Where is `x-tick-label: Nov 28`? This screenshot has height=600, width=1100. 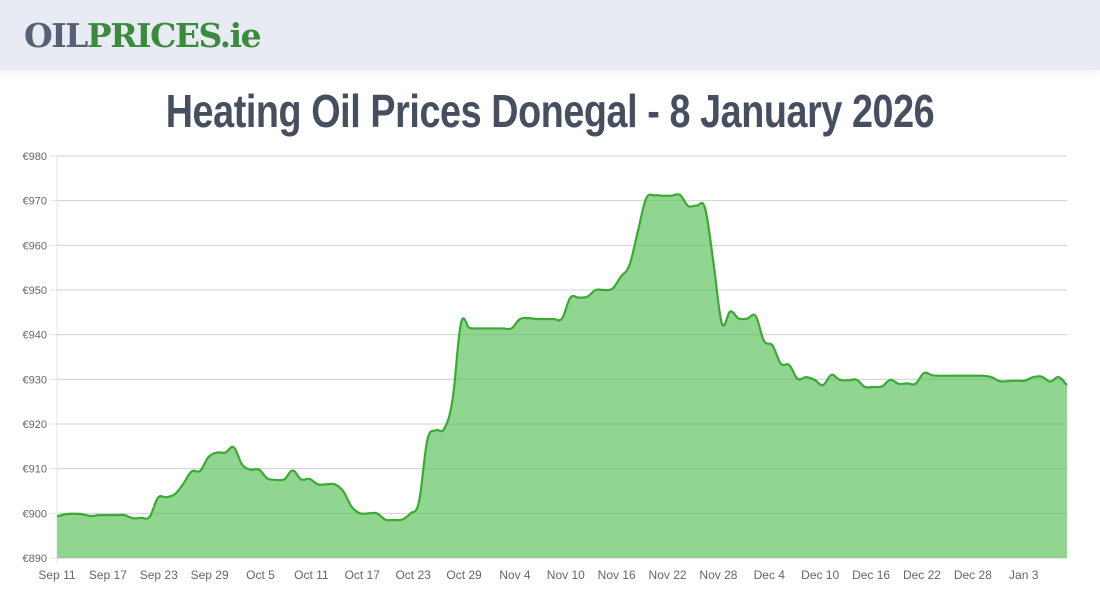 x-tick-label: Nov 28 is located at coordinates (718, 575).